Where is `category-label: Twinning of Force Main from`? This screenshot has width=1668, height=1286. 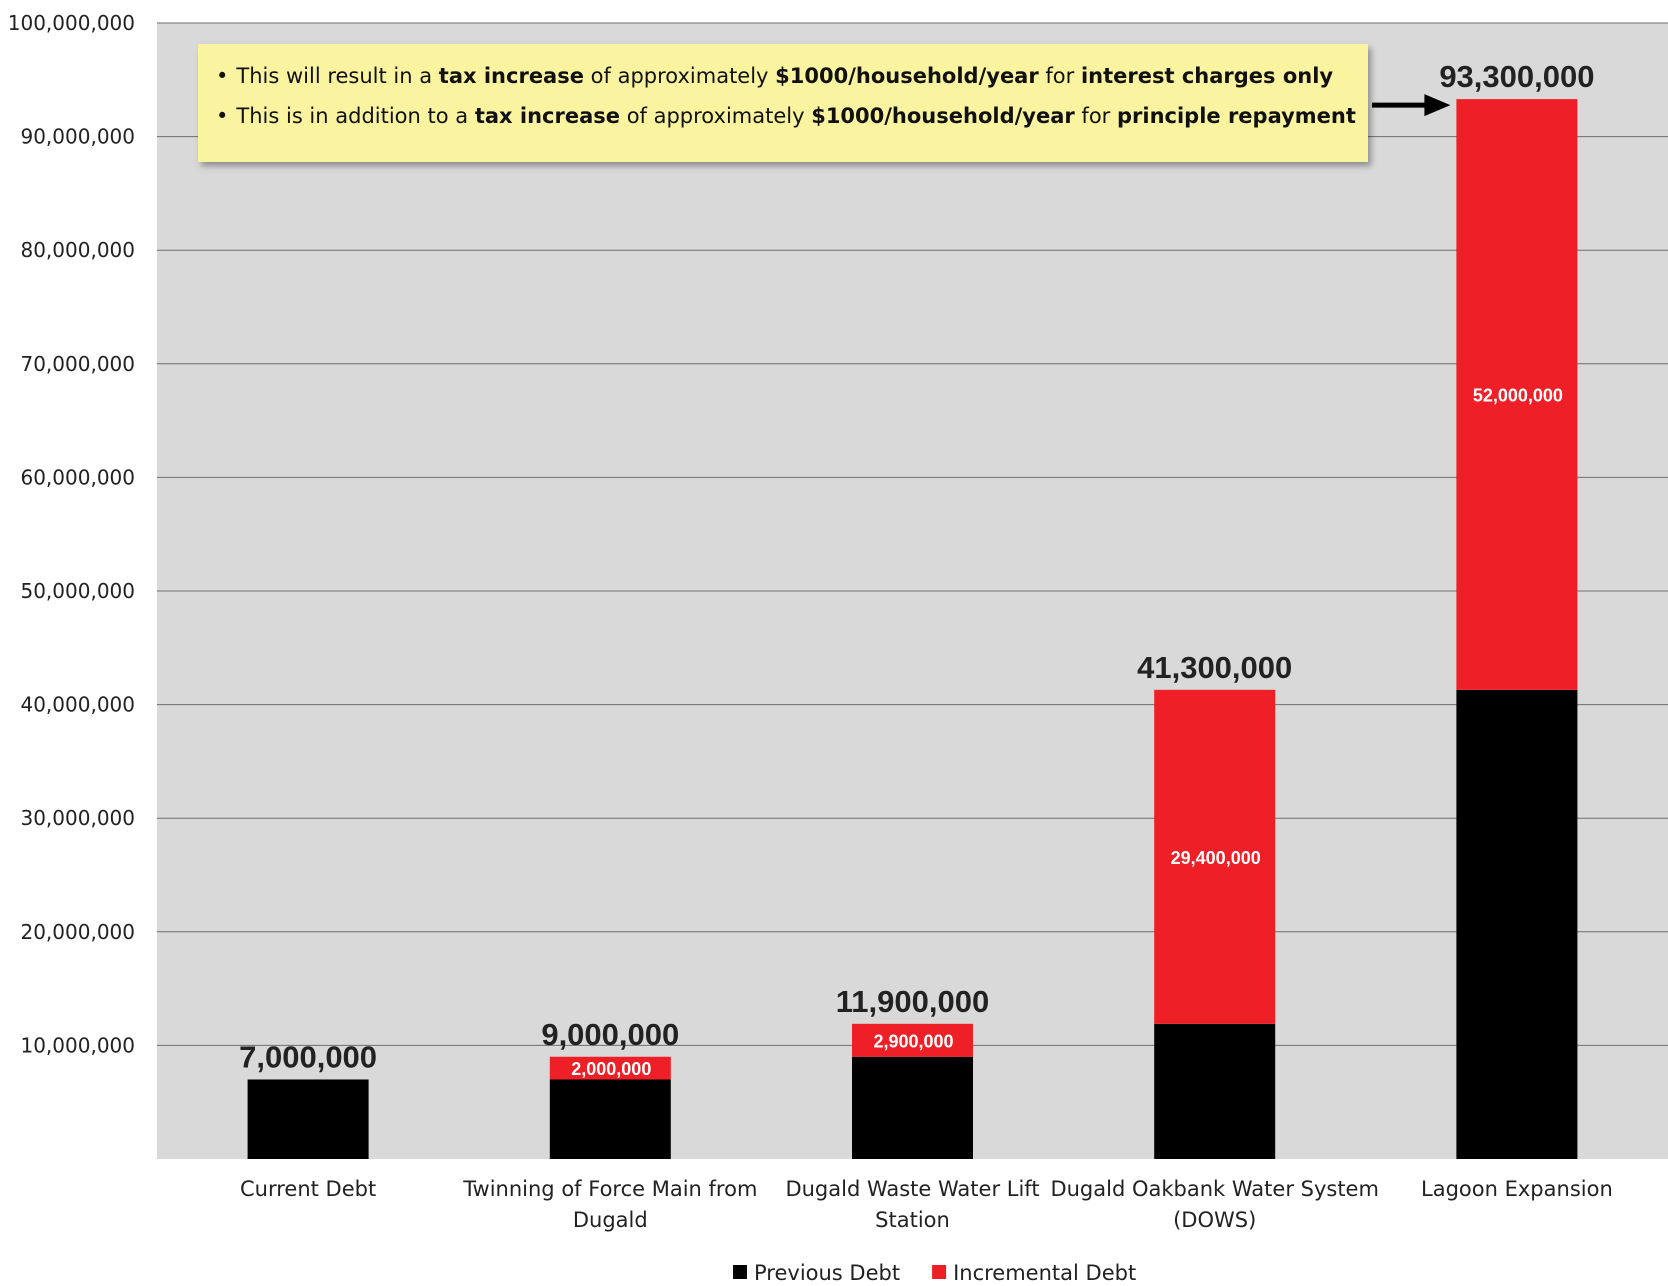
category-label: Twinning of Force Main from is located at coordinates (609, 1189).